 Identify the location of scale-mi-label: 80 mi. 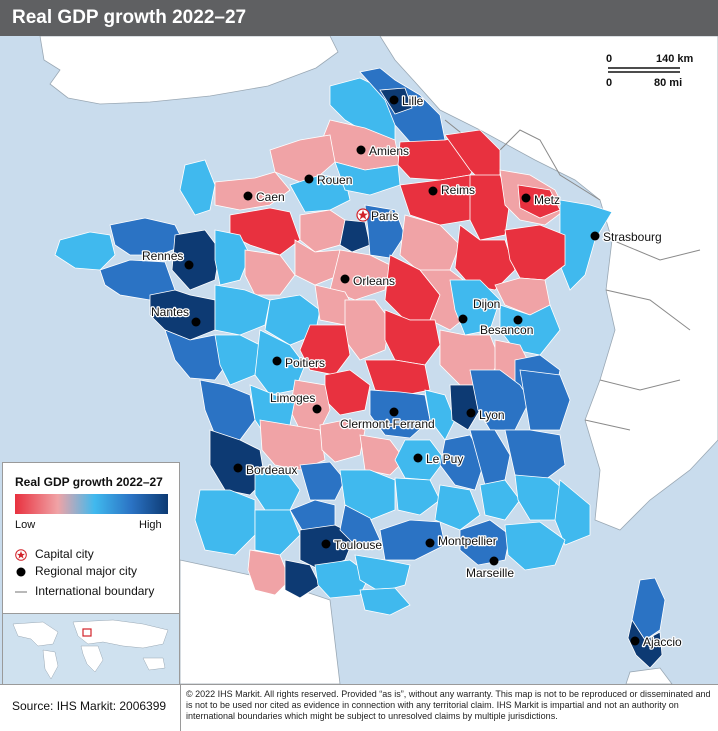
(668, 83).